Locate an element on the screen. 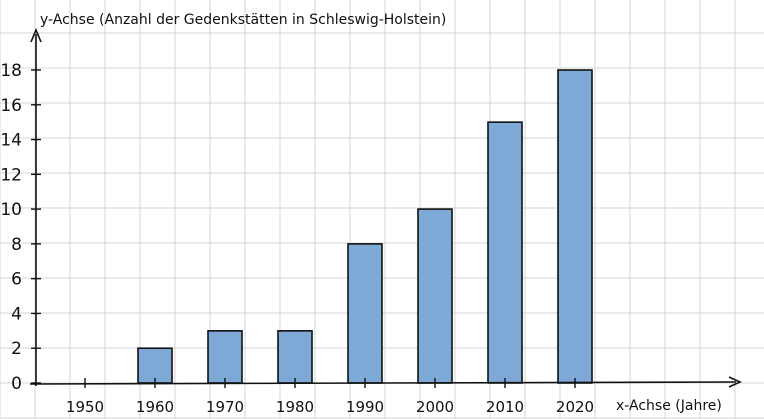  x-tick-labels: 1950 1960 1970 1980 1990 2000 2010 2020 is located at coordinates (330, 397).